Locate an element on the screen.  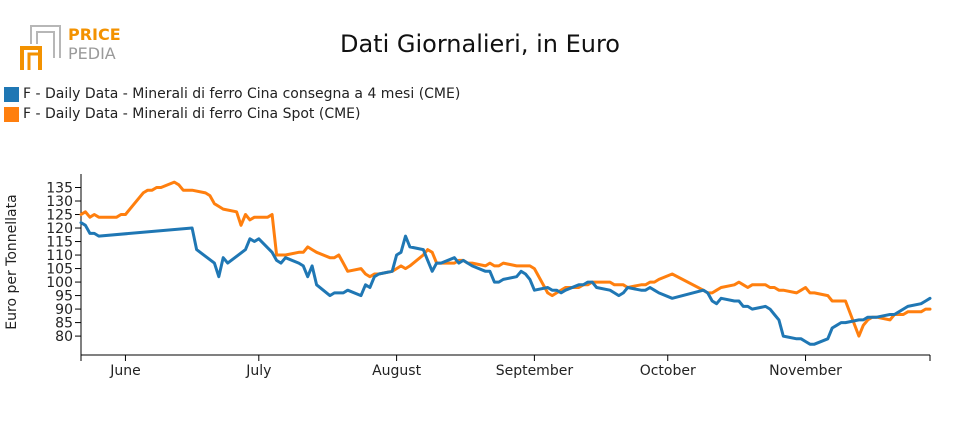
x-tick-label: August is located at coordinates (397, 371).